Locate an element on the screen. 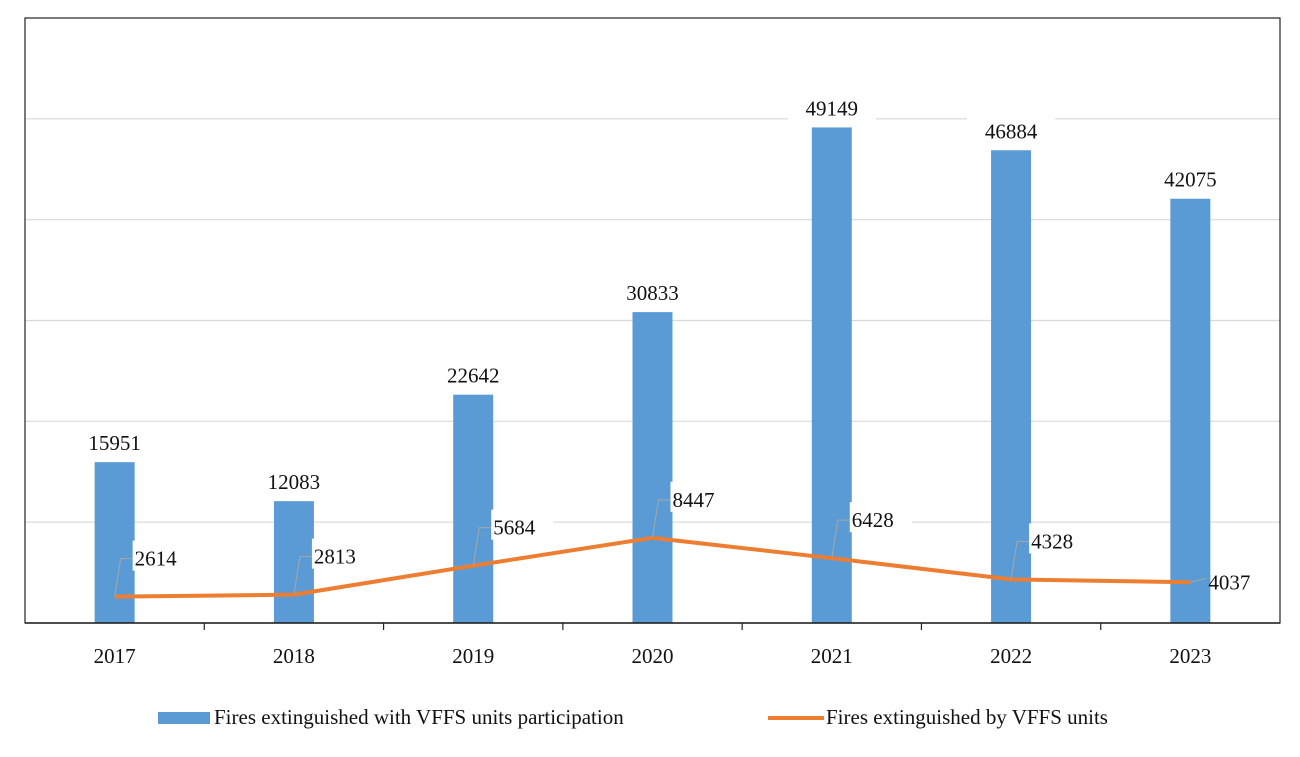 This screenshot has height=757, width=1300. x-tick-label: 2021 is located at coordinates (832, 656).